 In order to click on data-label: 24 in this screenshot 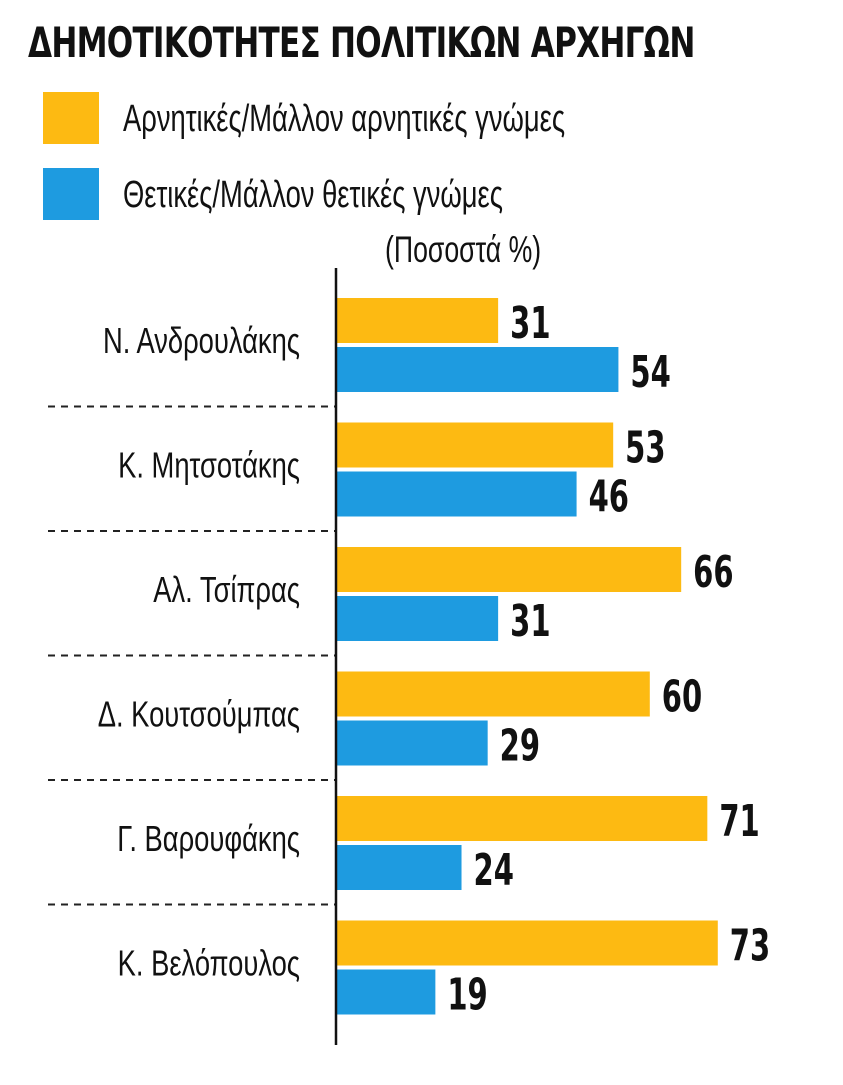, I will do `click(494, 870)`.